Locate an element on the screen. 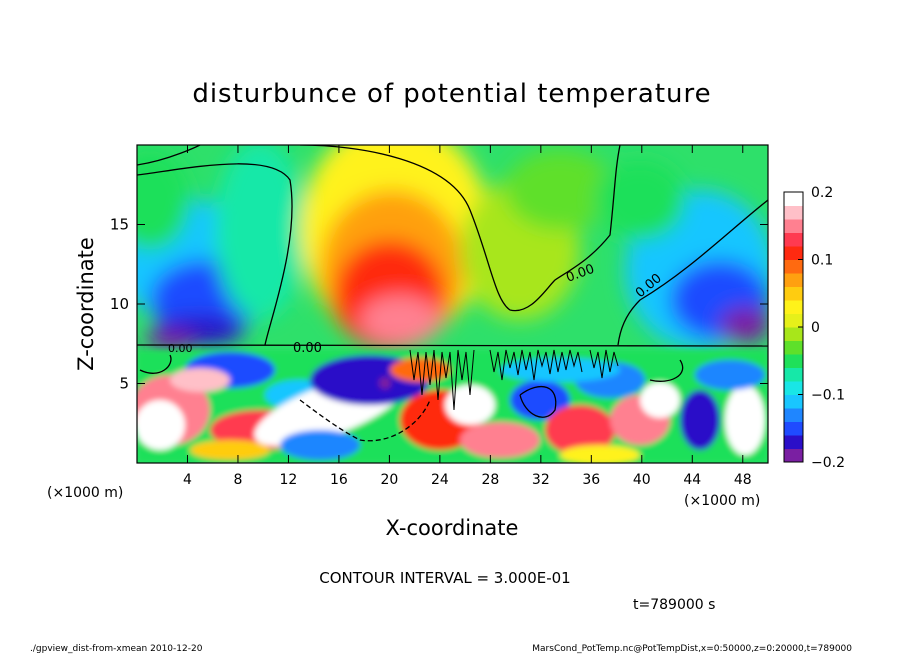 The image size is (904, 658). contour-label-1: 0.00 is located at coordinates (307, 348).